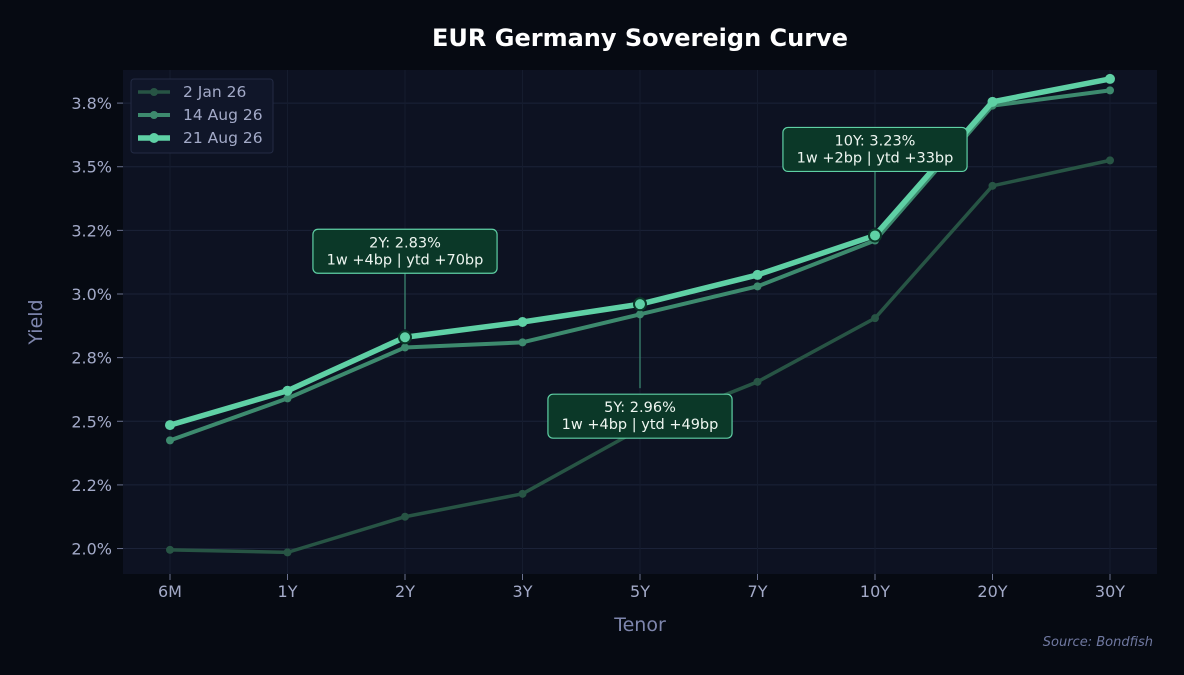 This screenshot has width=1184, height=675. I want to click on legend-label: 14 Aug 26, so click(223, 115).